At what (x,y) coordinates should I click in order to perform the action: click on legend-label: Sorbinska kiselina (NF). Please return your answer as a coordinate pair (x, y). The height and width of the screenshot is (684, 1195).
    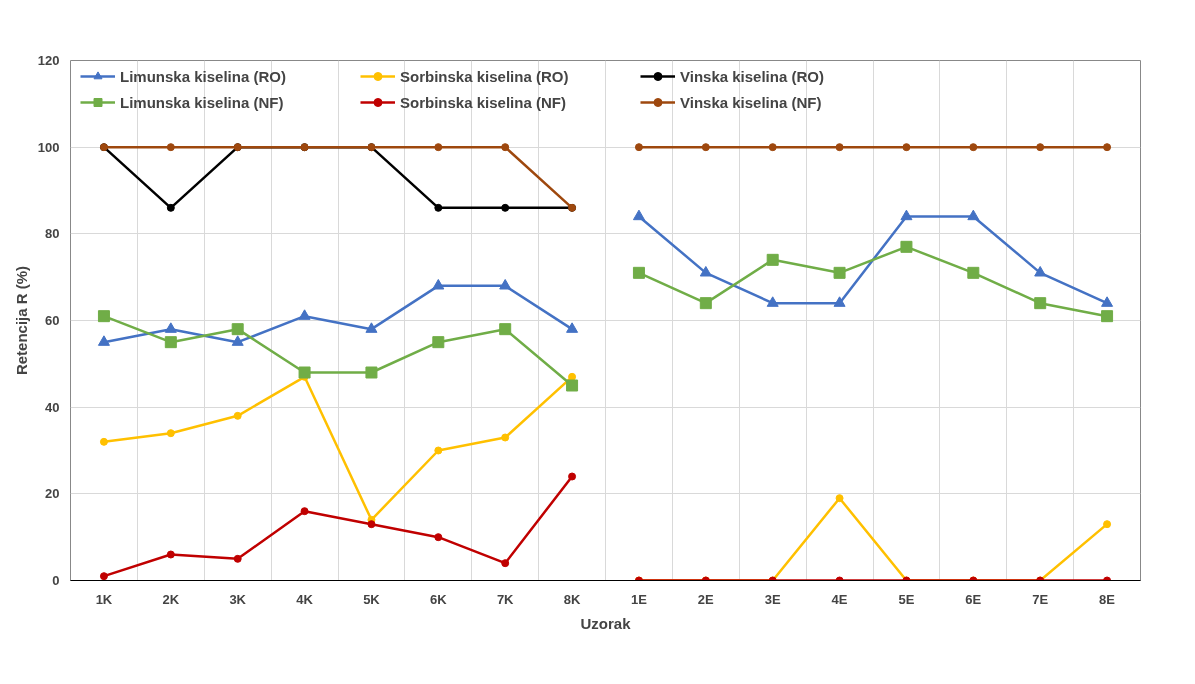
    Looking at the image, I should click on (483, 102).